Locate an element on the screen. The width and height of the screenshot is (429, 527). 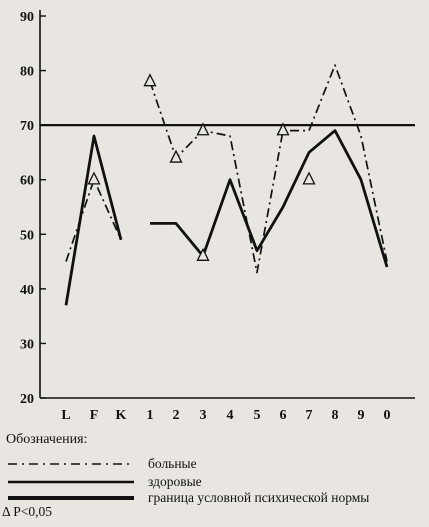
legend-title: Обозначения: is located at coordinates (47, 439).